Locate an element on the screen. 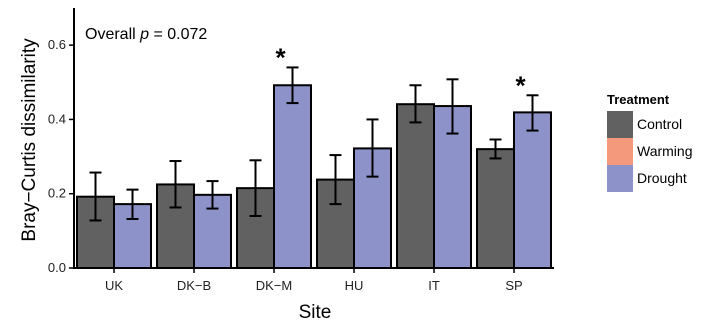 The width and height of the screenshot is (716, 326). x-tick-label-1: DK−B is located at coordinates (194, 285).